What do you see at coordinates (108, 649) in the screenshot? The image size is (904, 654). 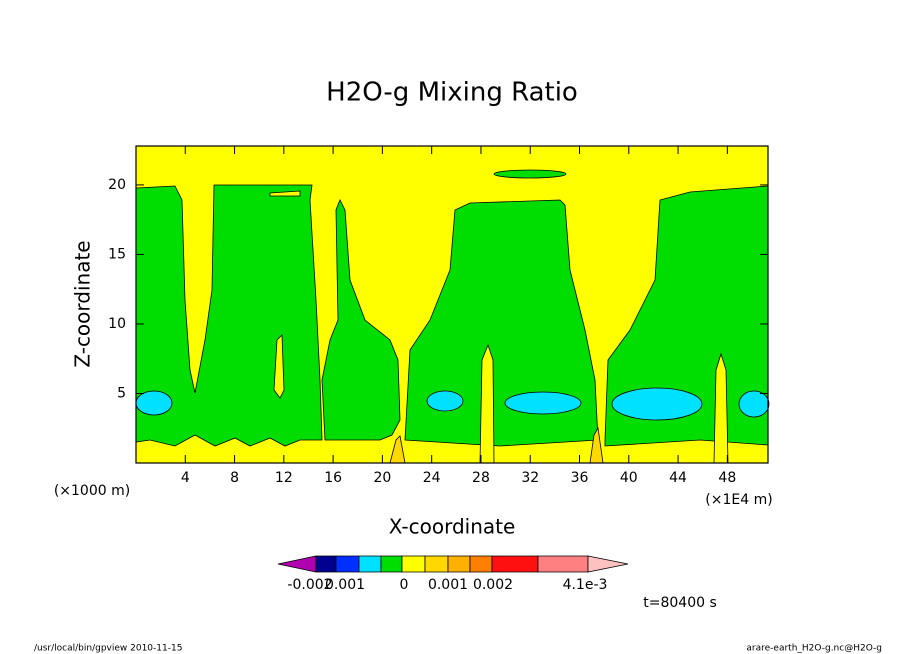 I see `footer: /usr/local/bin/gpview 2010-11-15` at bounding box center [108, 649].